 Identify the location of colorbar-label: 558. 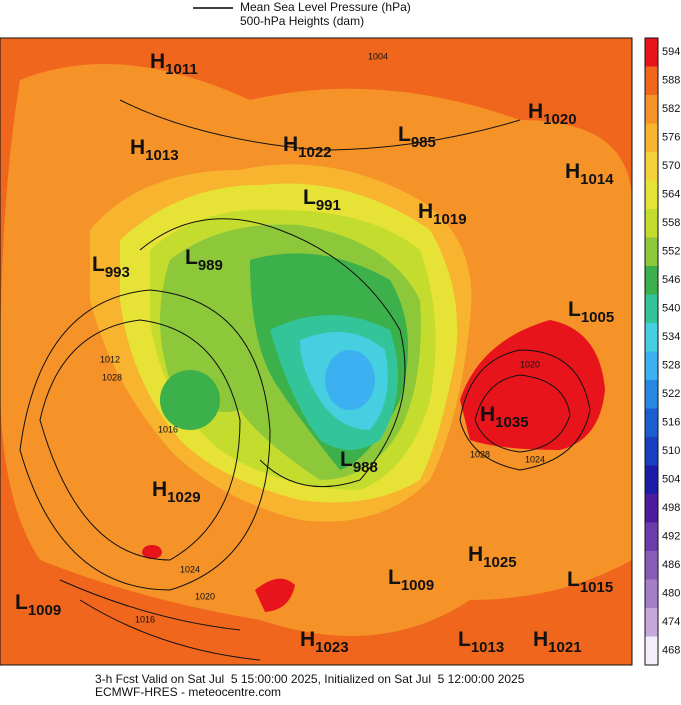
(671, 223).